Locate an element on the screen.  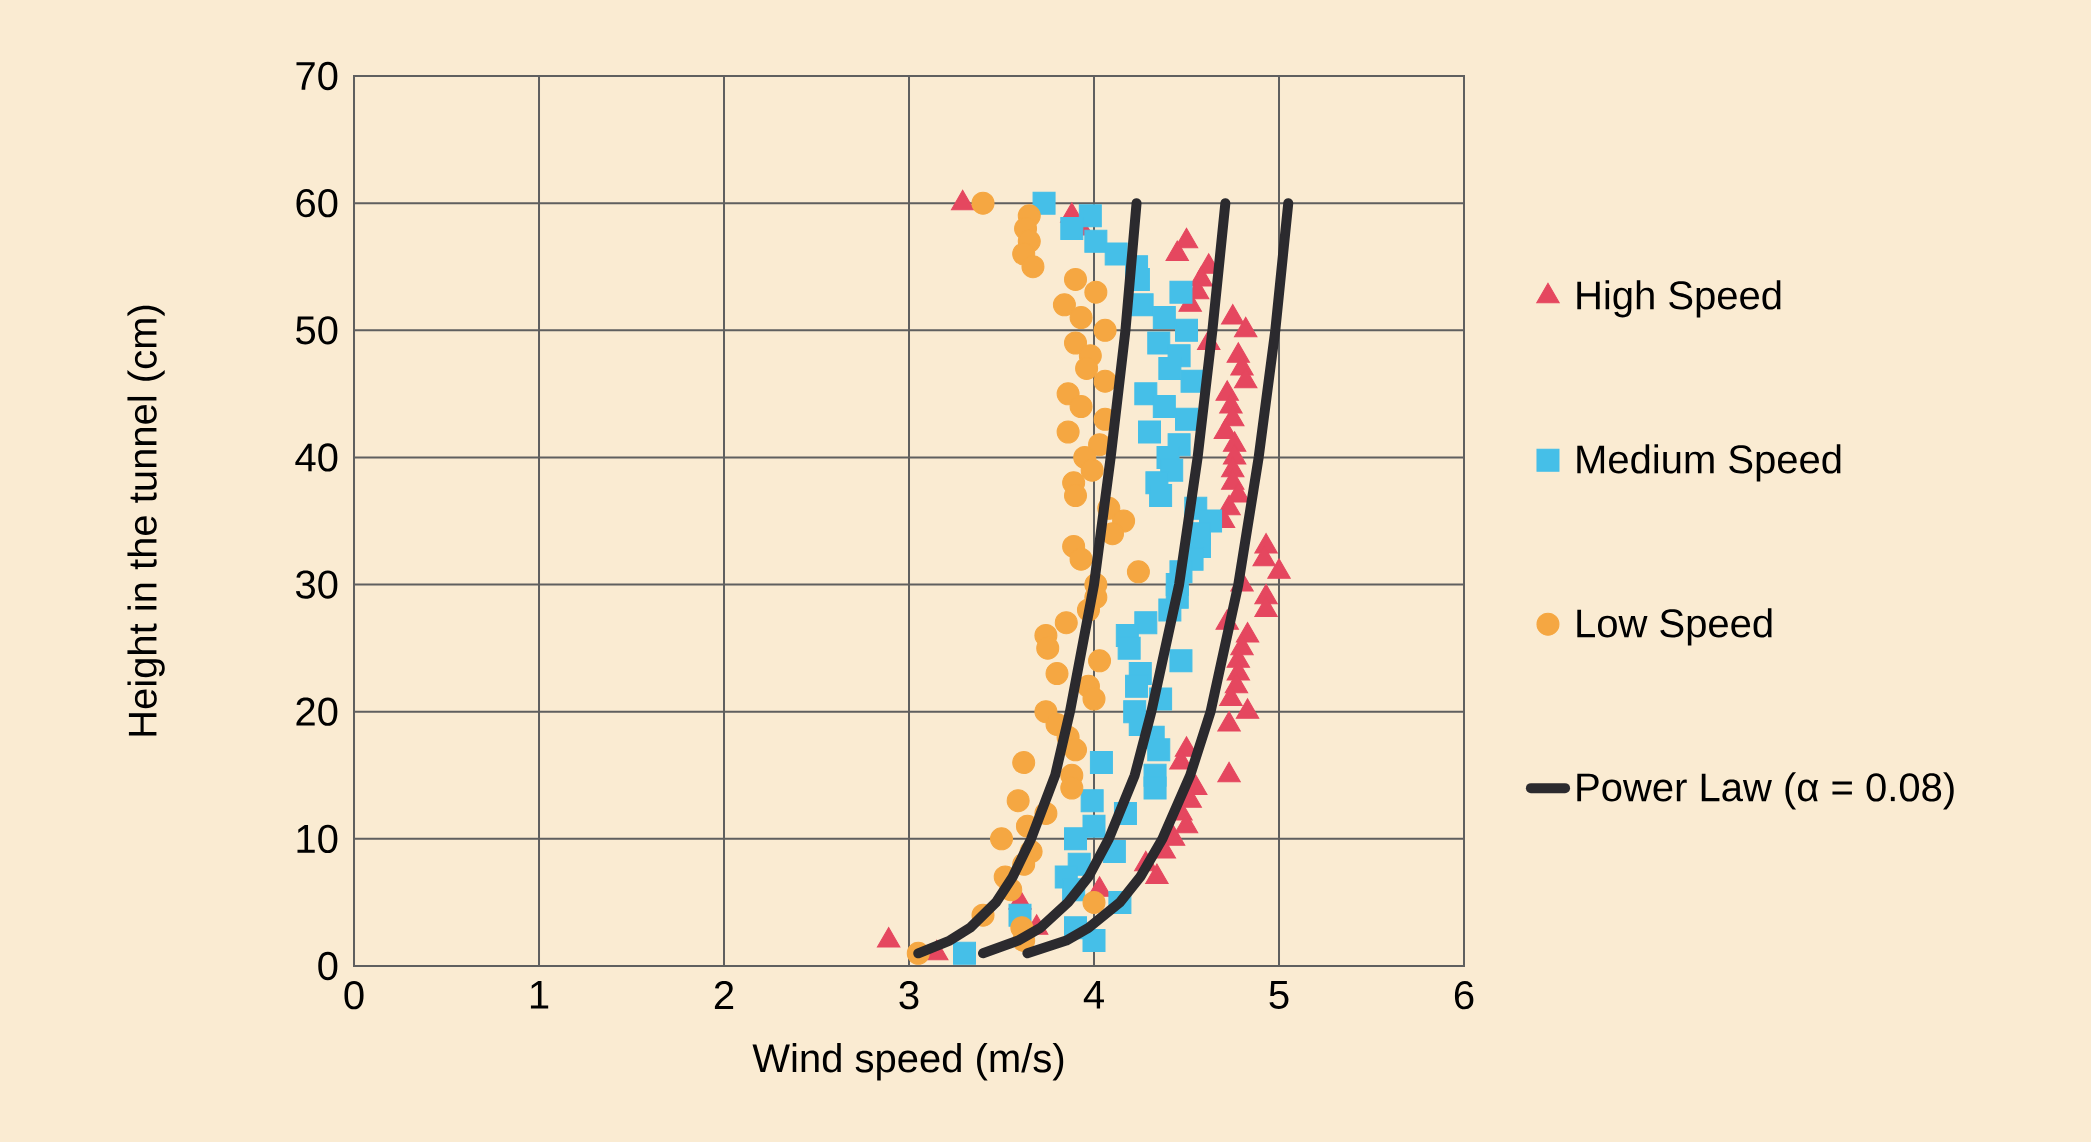
y-tick-label: 0 is located at coordinates (328, 966).